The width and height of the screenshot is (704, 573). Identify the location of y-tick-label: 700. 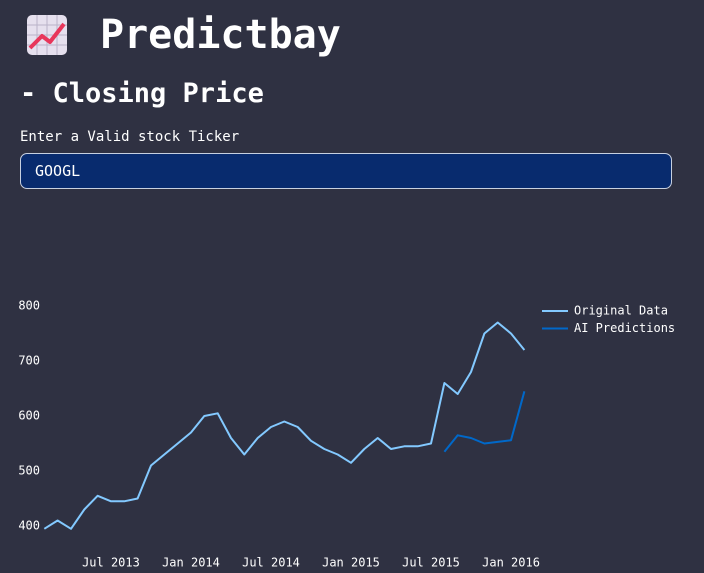
(29, 361).